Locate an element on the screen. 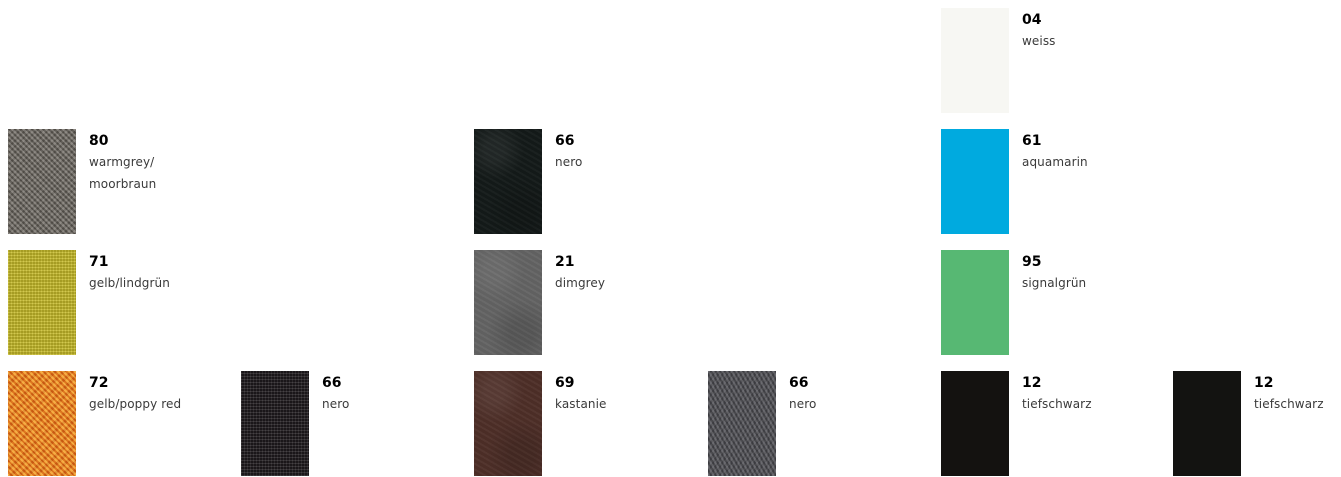 This screenshot has width=1341, height=477. swatch-21-dimgrey: 21 dimgrey is located at coordinates (586, 302).